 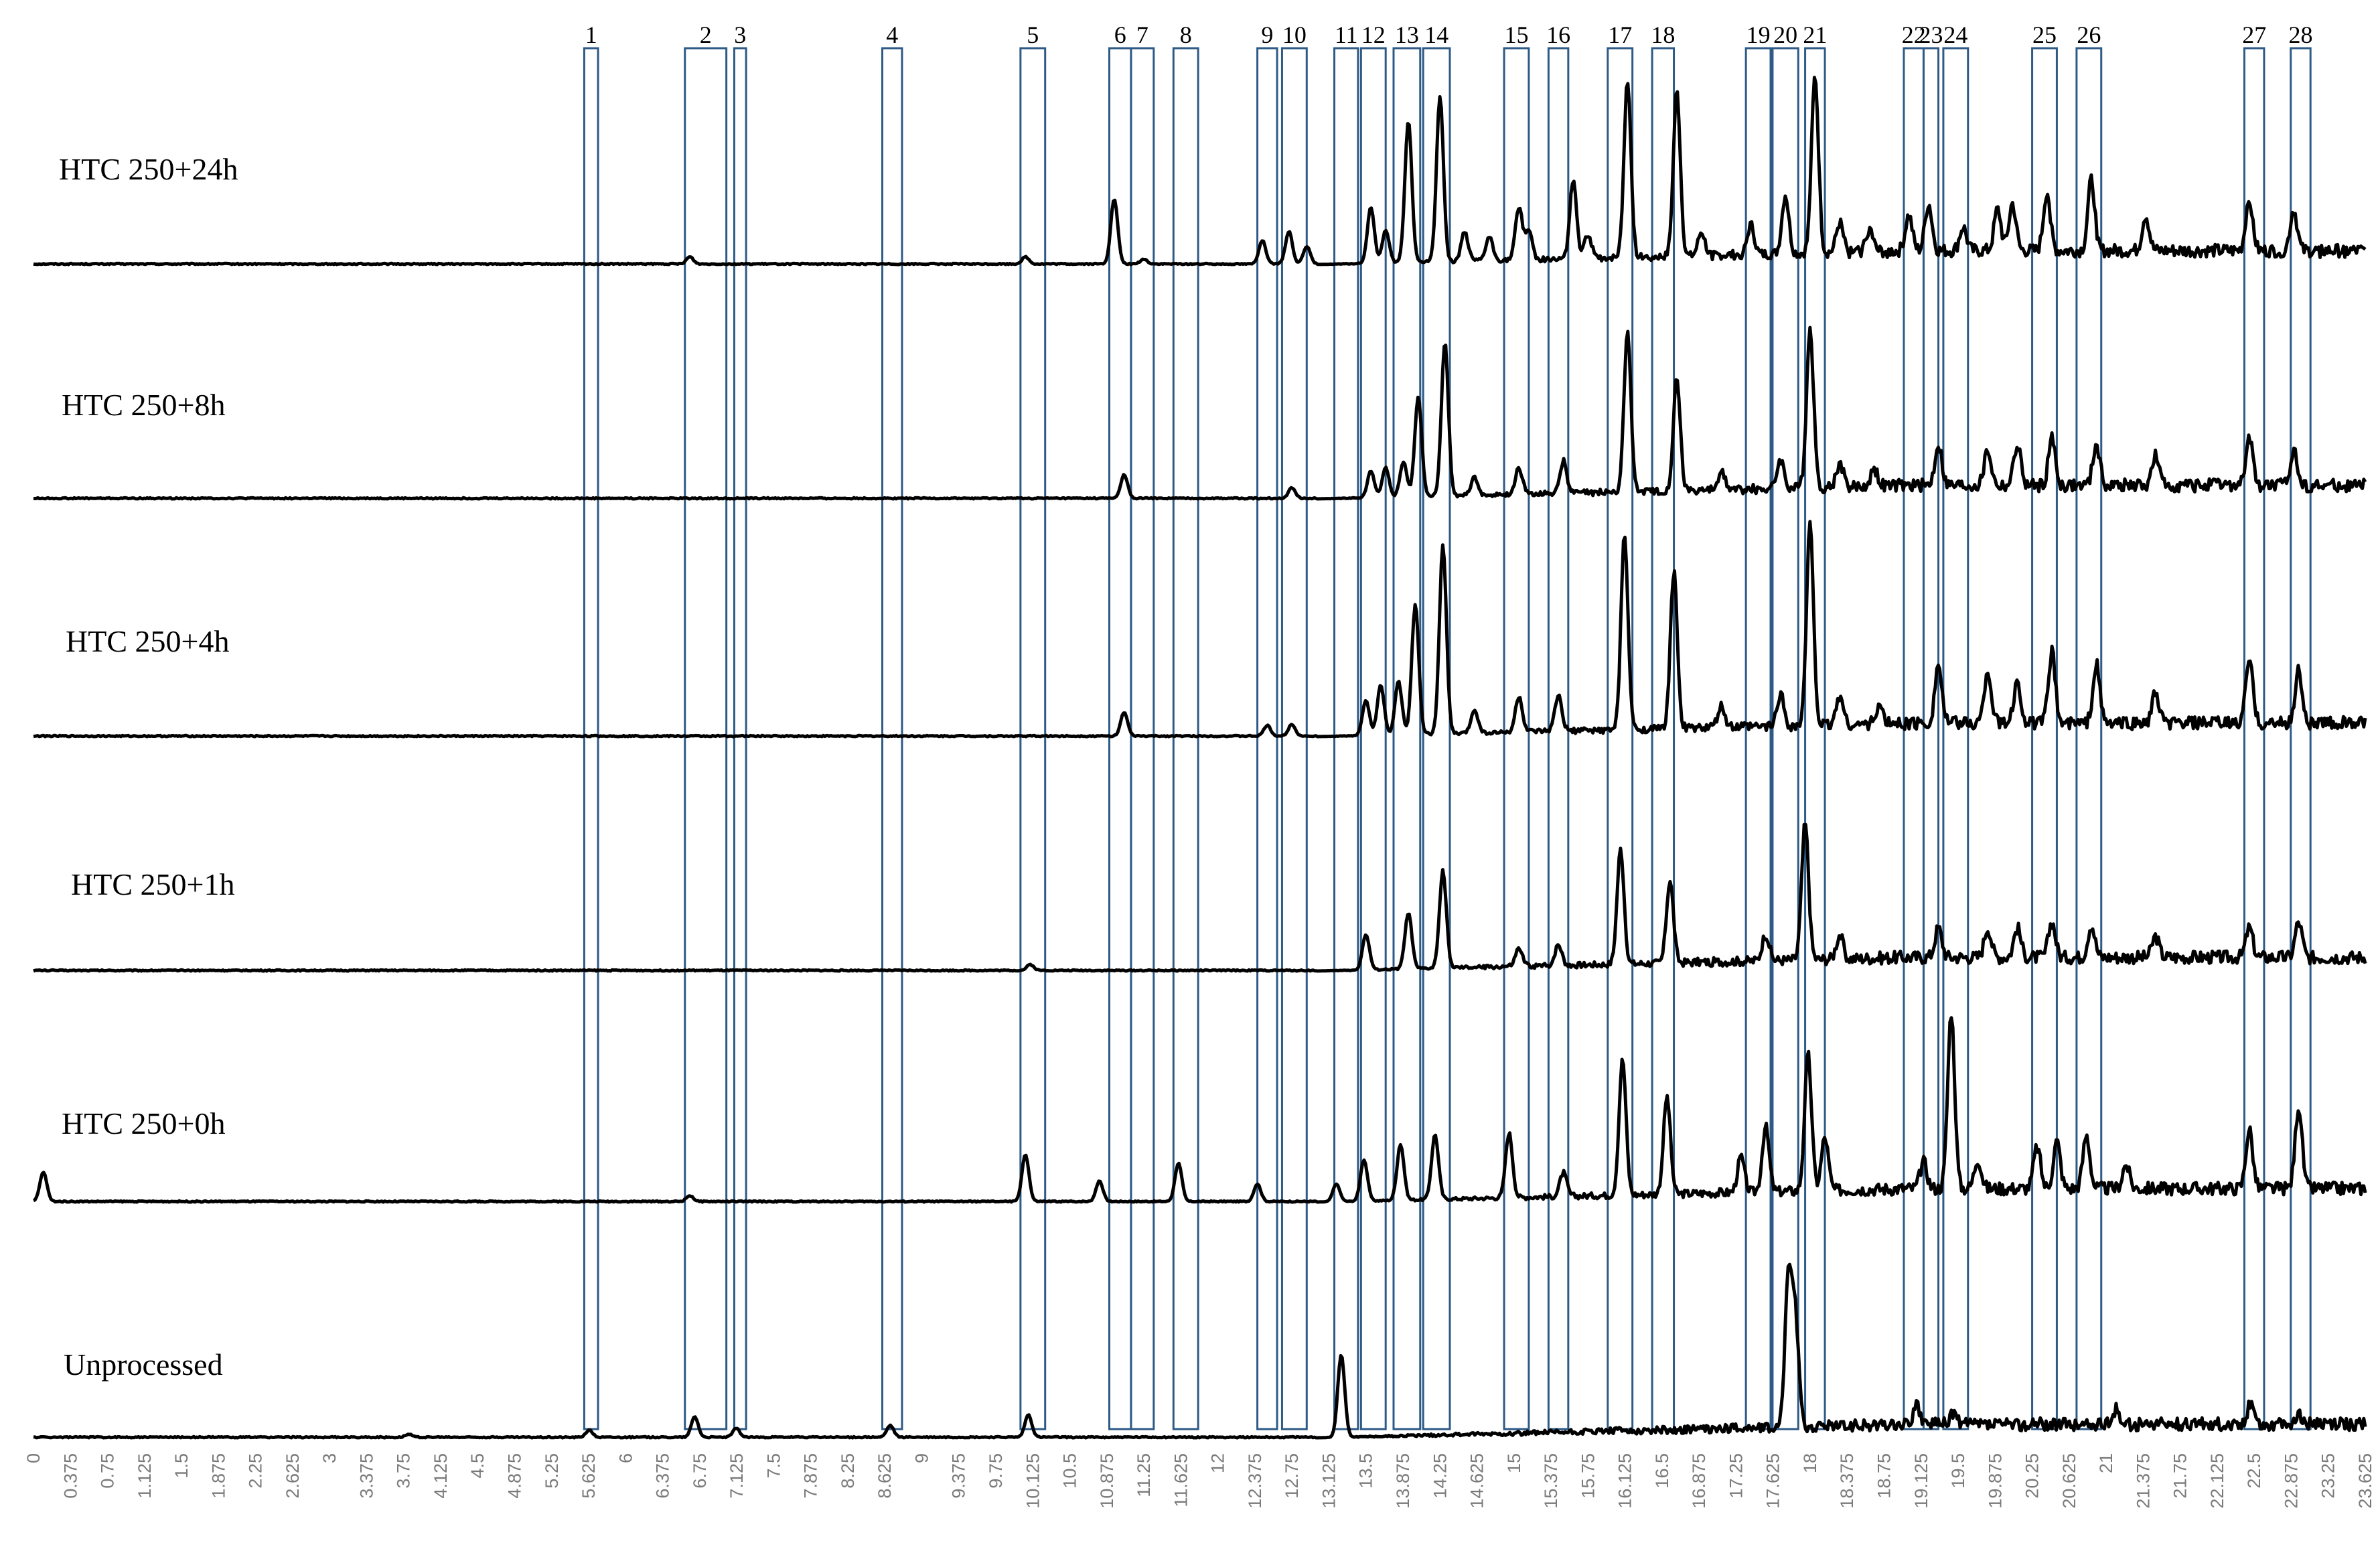 What do you see at coordinates (1200, 413) in the screenshot?
I see `trace-htc-250-8h` at bounding box center [1200, 413].